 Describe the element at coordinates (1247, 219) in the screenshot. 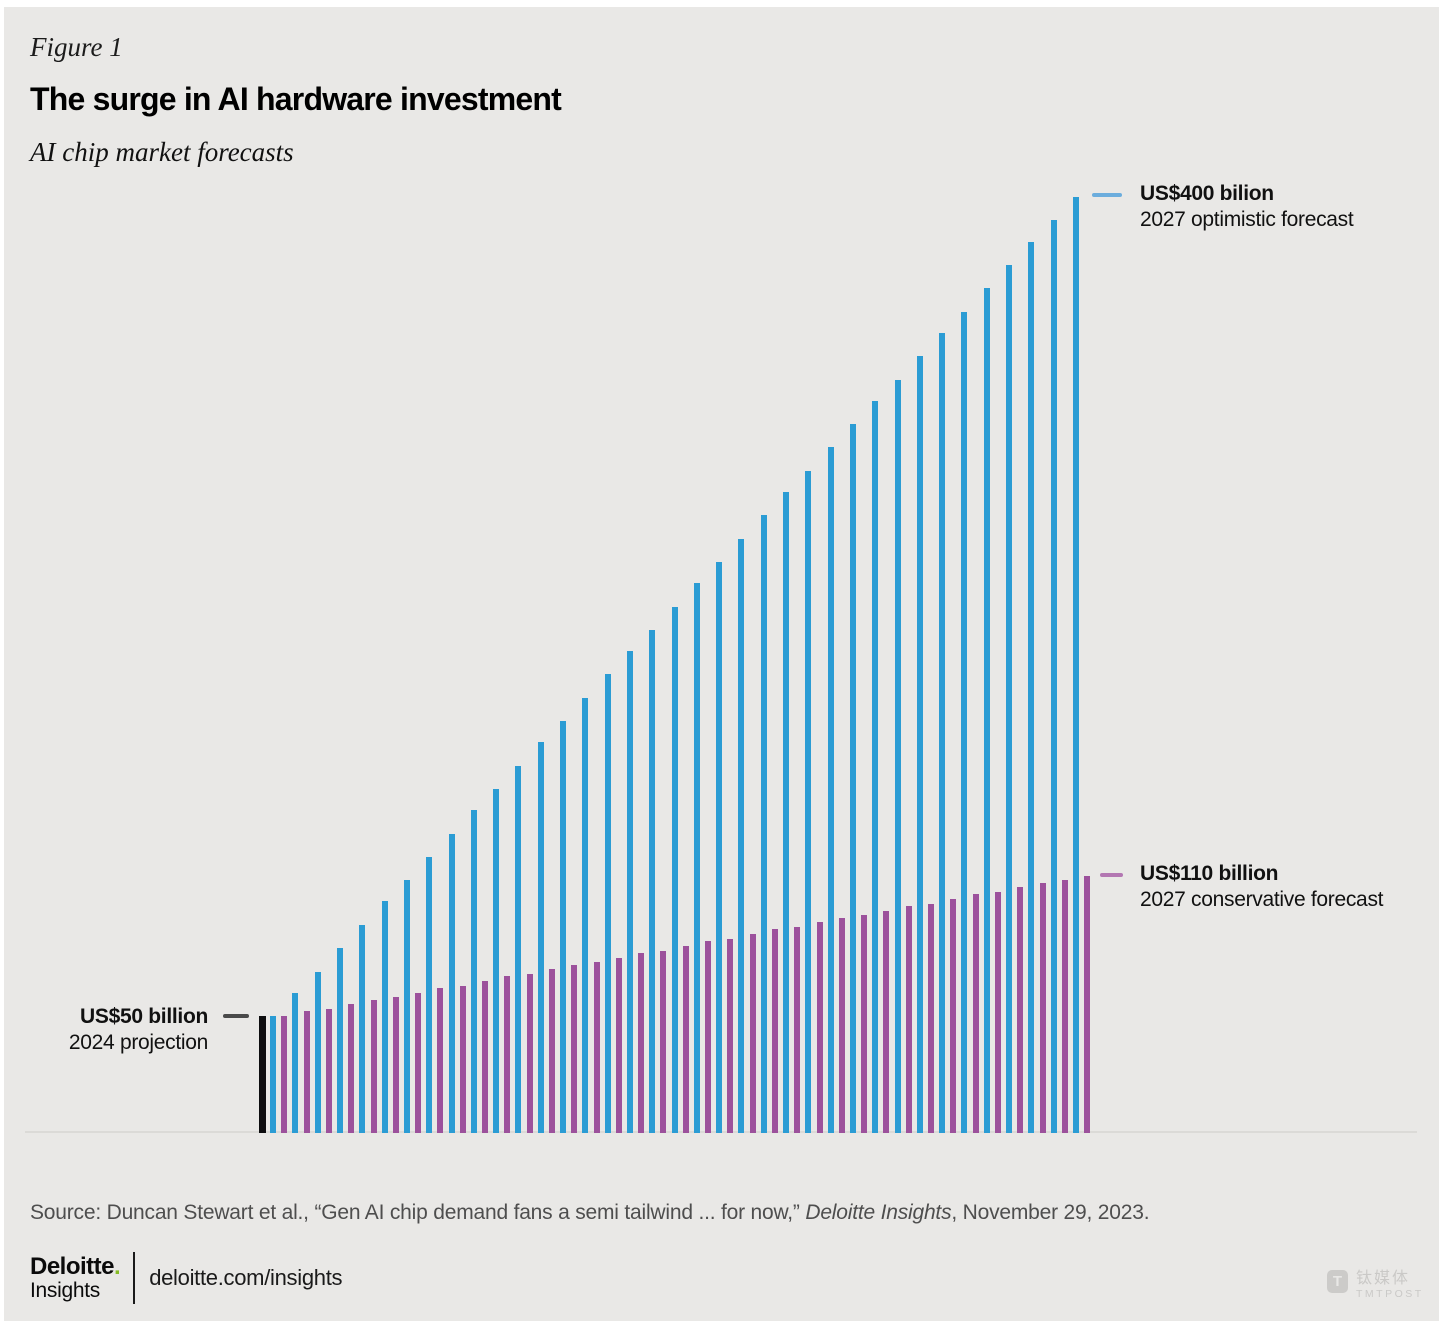

I see `optimistic-series-label: 2027 optimistic forecast` at that location.